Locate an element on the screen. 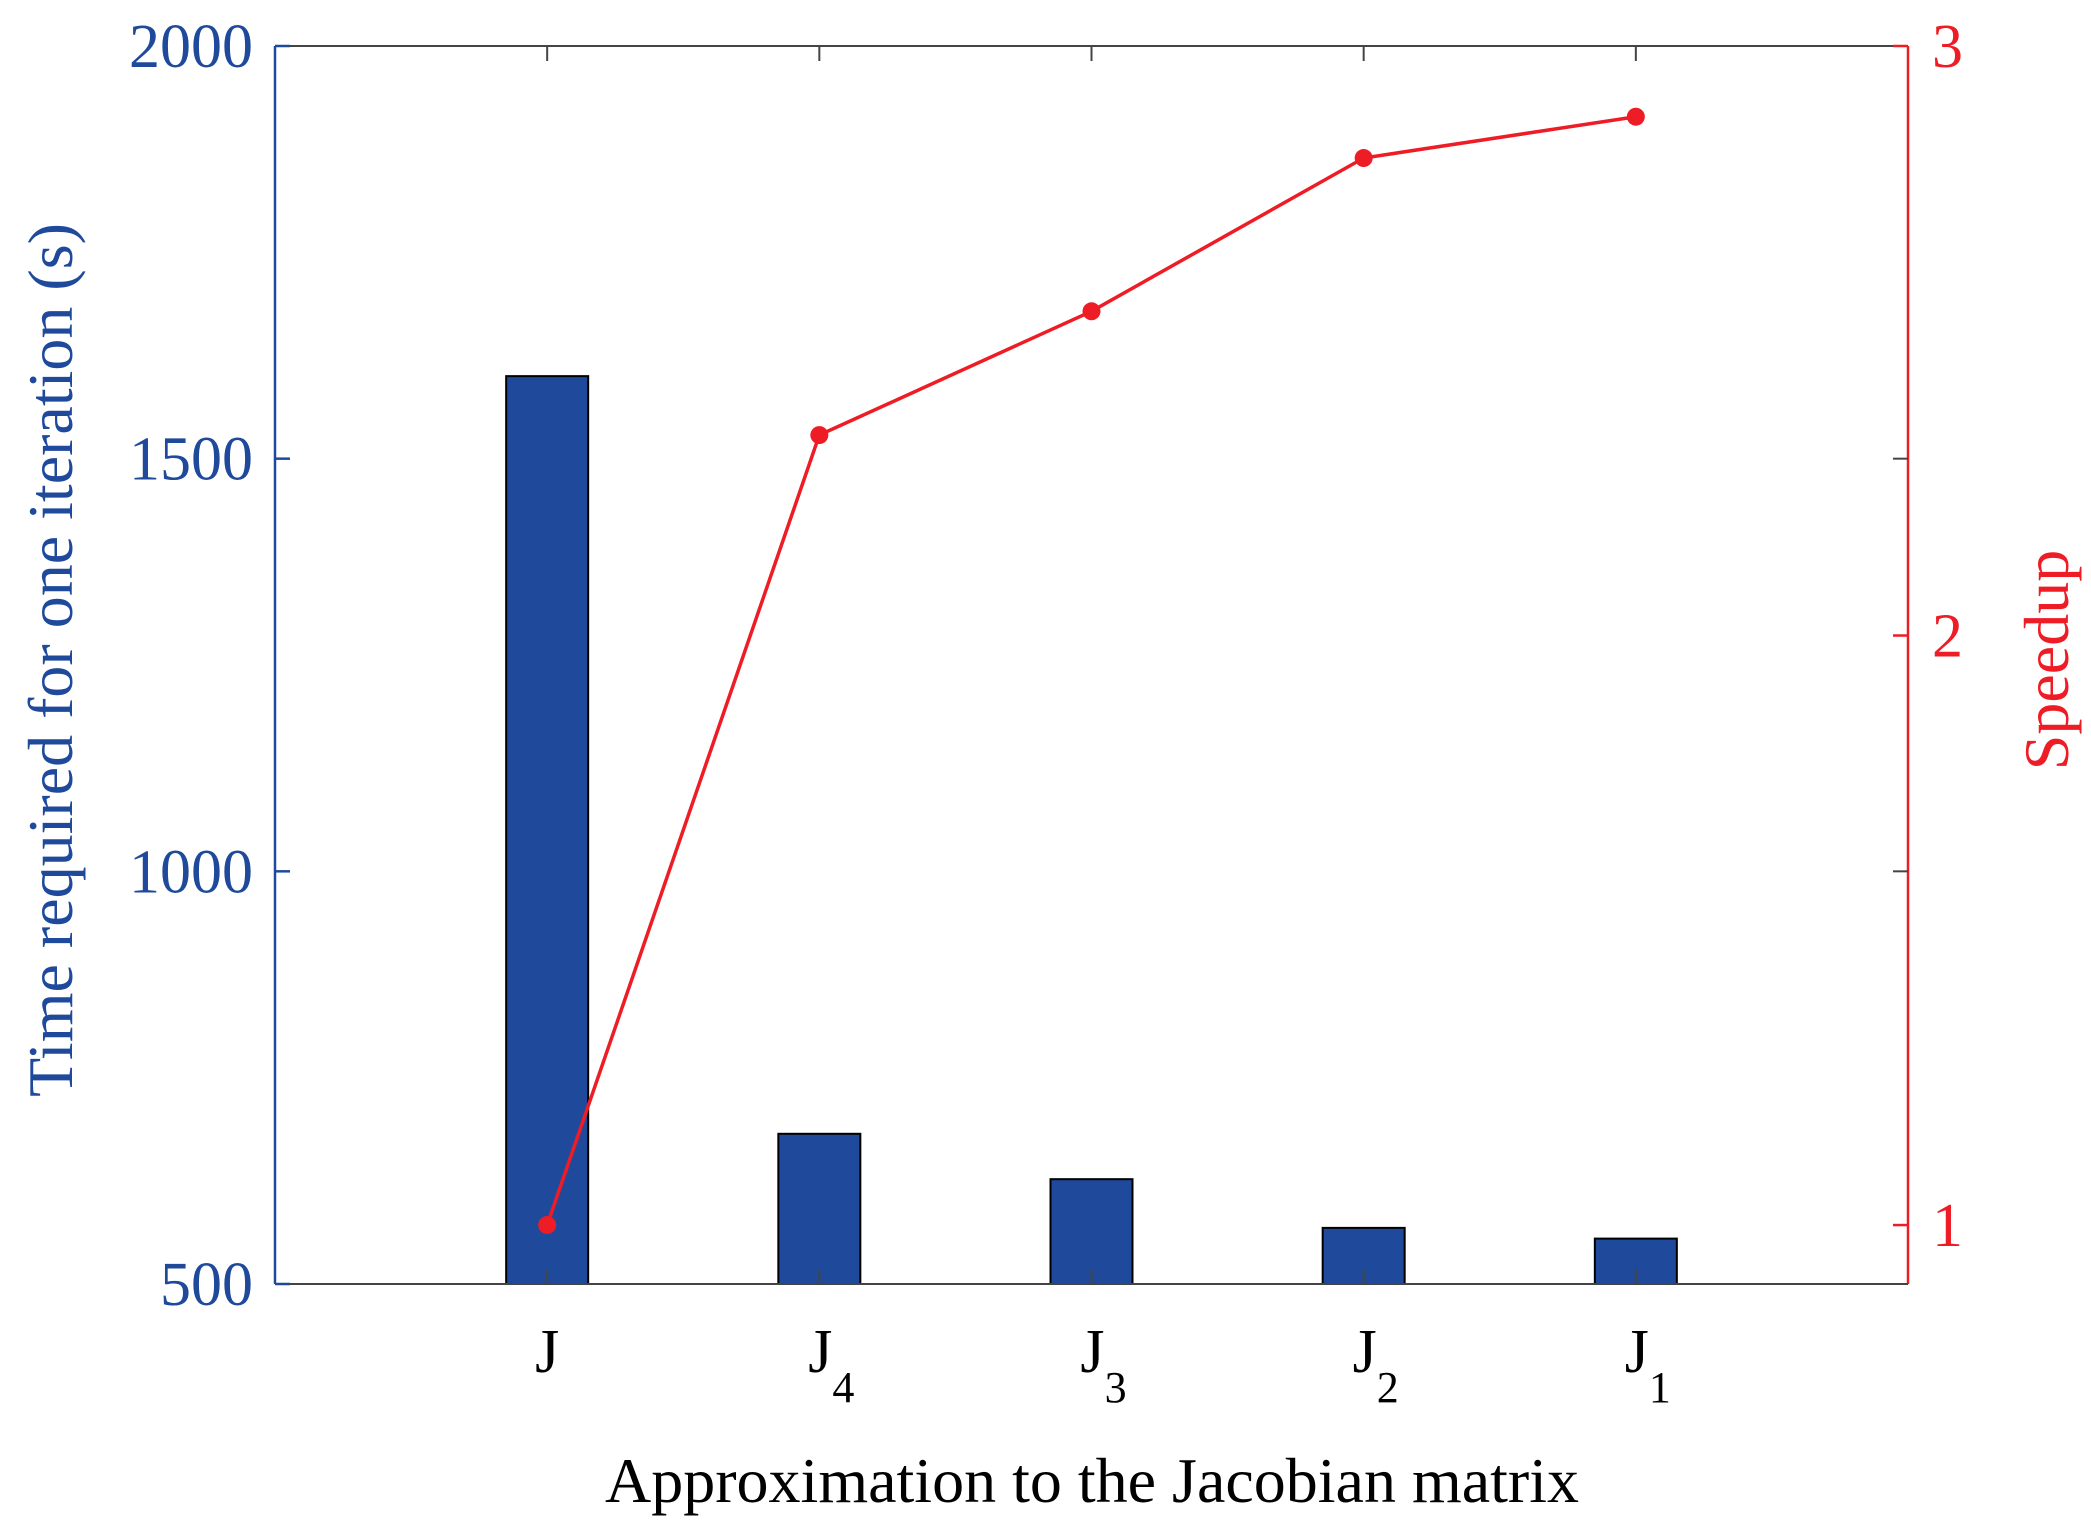 The image size is (2091, 1528). right-y-tick-label: 2 is located at coordinates (1947, 637).